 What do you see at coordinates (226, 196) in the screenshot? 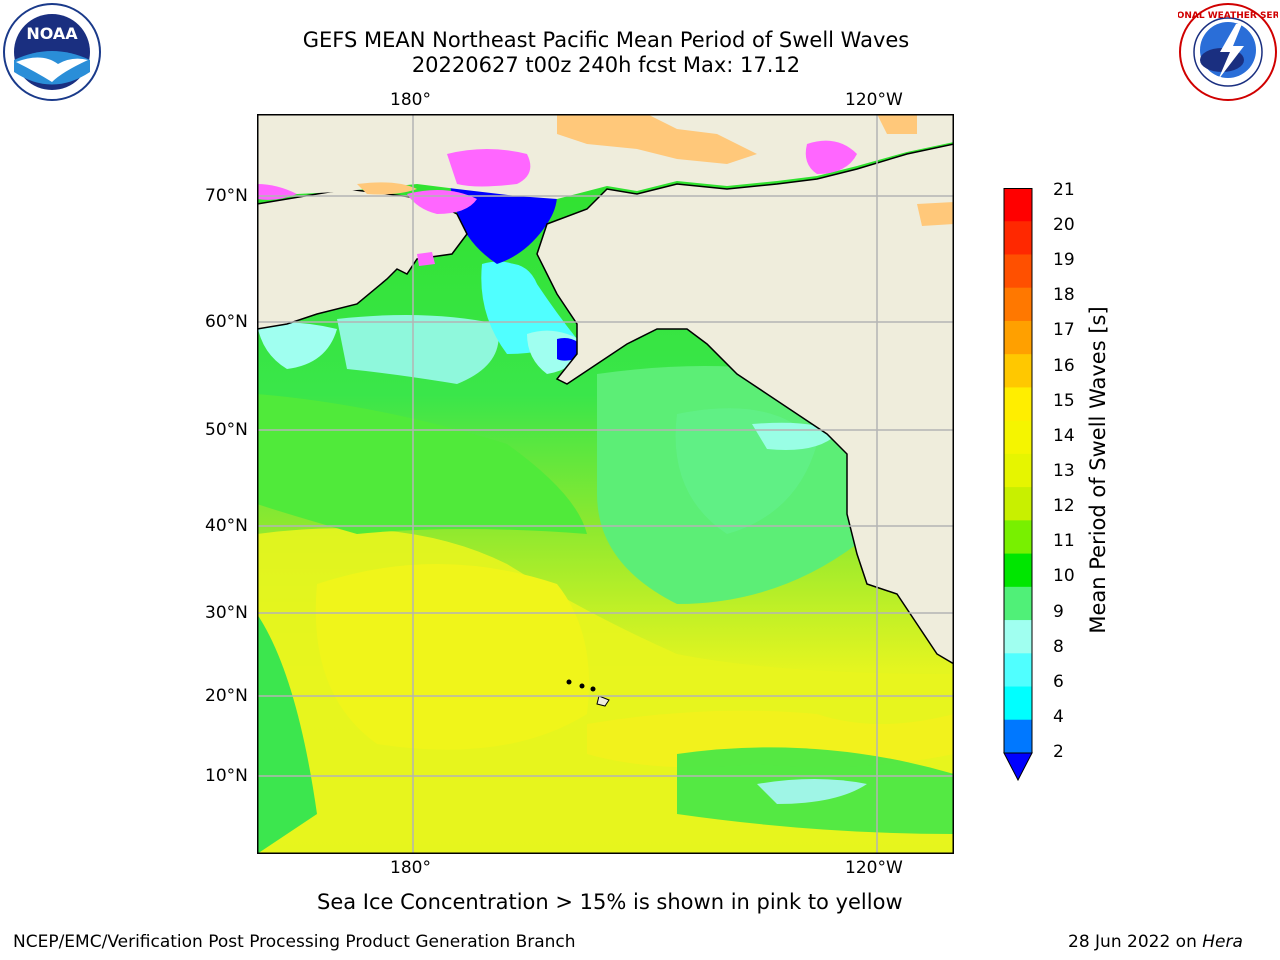
I see `lat-label-70n: 70°N` at bounding box center [226, 196].